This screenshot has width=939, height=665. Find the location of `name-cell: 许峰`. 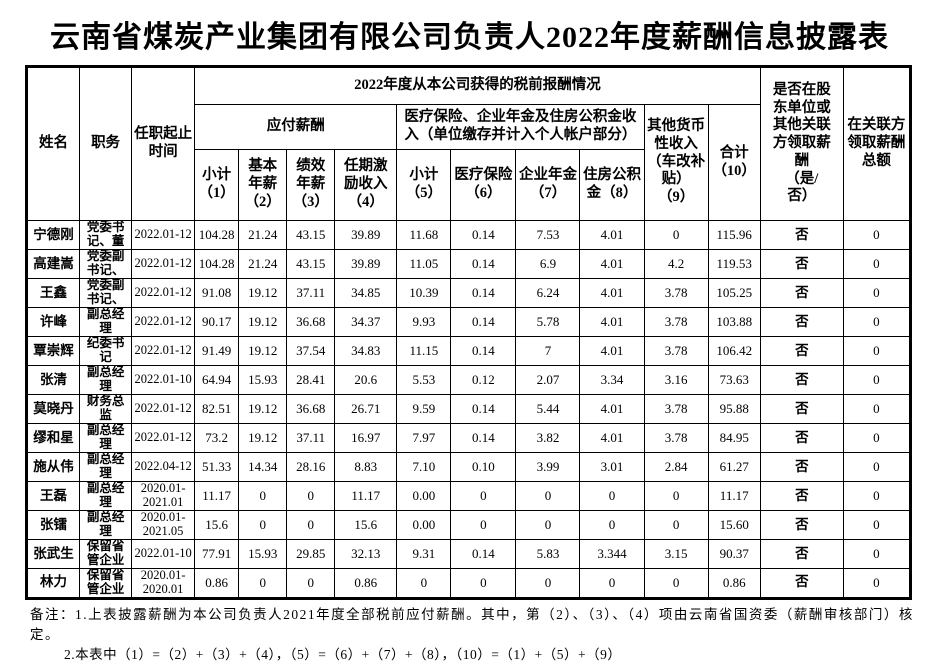

name-cell: 许峰 is located at coordinates (53, 322).